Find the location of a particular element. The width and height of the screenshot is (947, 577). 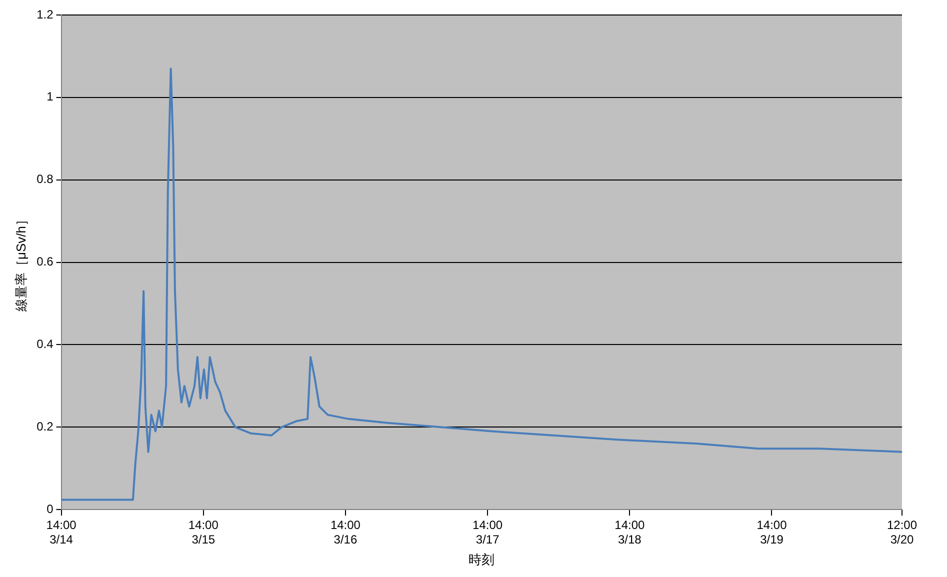

y-tick-label: 1.2 is located at coordinates (45, 14).